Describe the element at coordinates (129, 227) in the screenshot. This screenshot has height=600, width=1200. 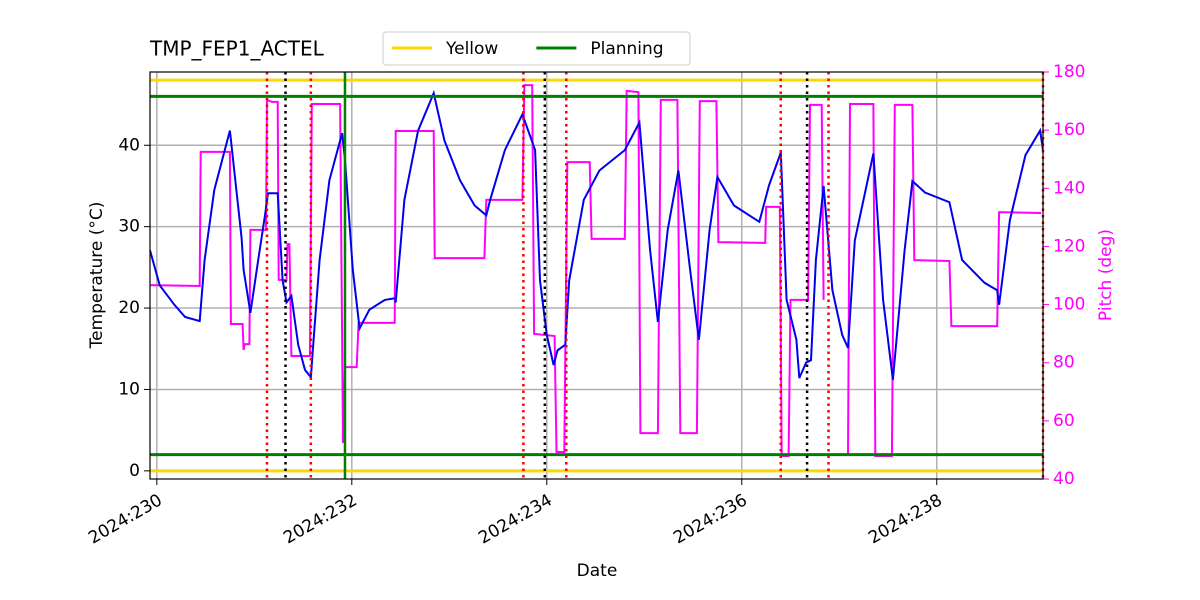
I see `y-tick-label: 30` at that location.